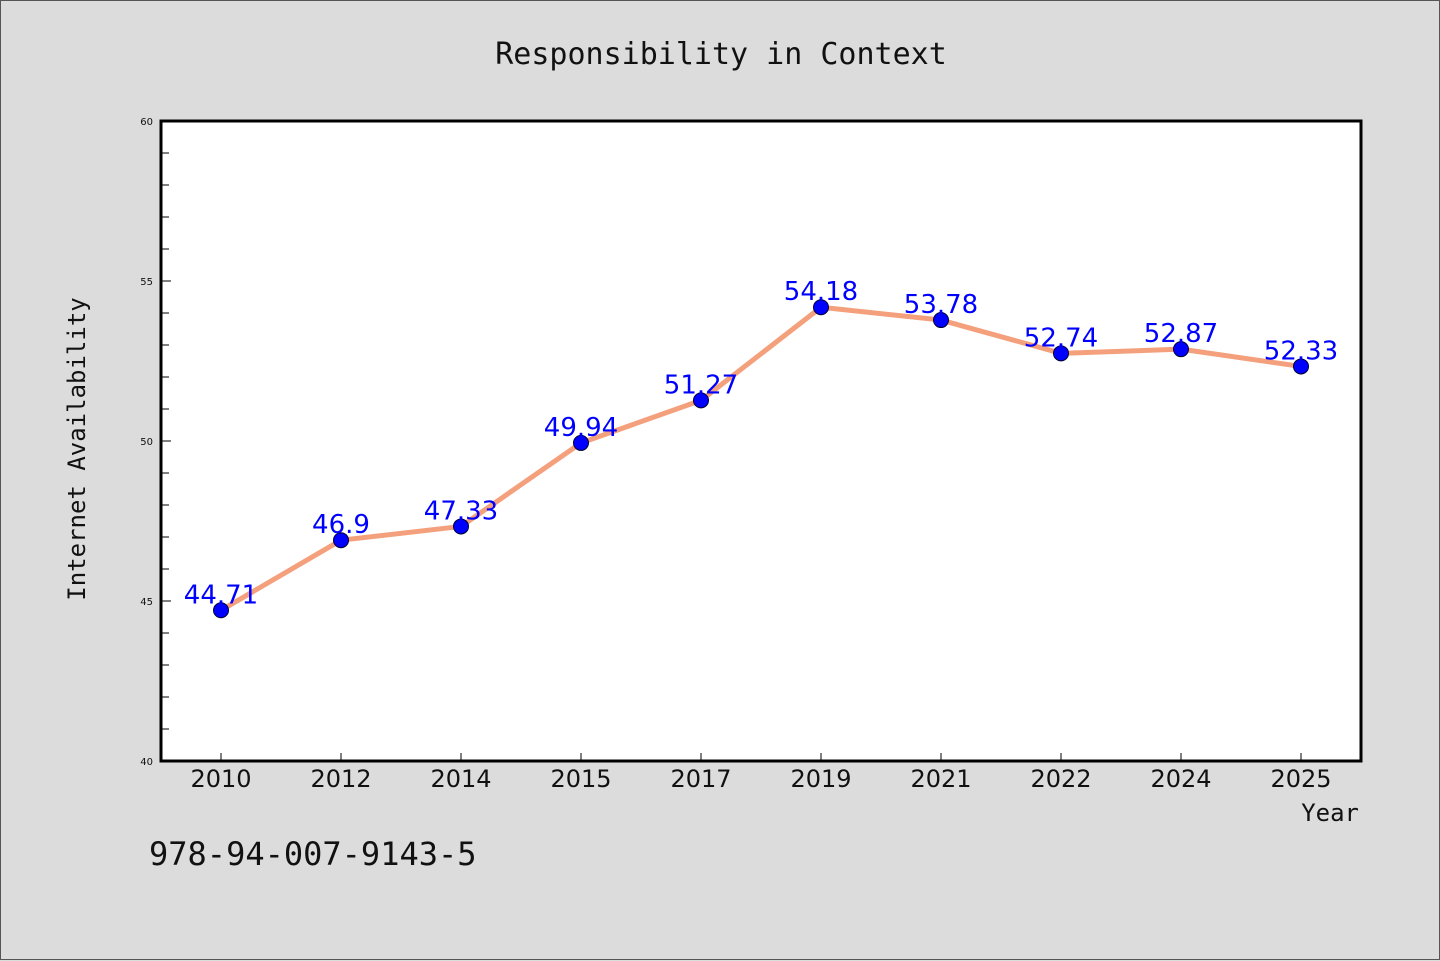 The width and height of the screenshot is (1440, 961). Describe the element at coordinates (146, 602) in the screenshot. I see `y-tick-label: 45` at that location.